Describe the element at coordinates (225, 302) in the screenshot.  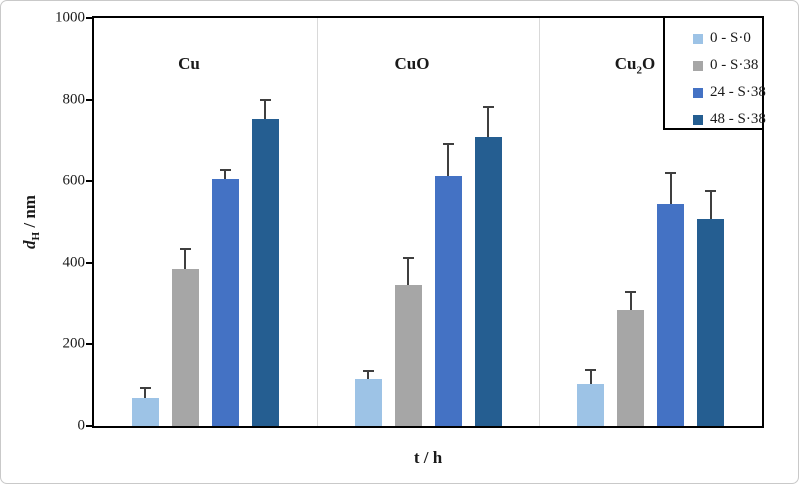
I see `bar-24-S·38-Cu` at that location.